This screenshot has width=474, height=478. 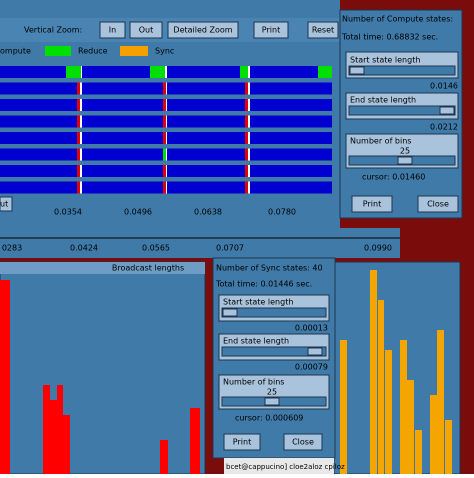 What do you see at coordinates (58, 51) in the screenshot?
I see `legend-swatch` at bounding box center [58, 51].